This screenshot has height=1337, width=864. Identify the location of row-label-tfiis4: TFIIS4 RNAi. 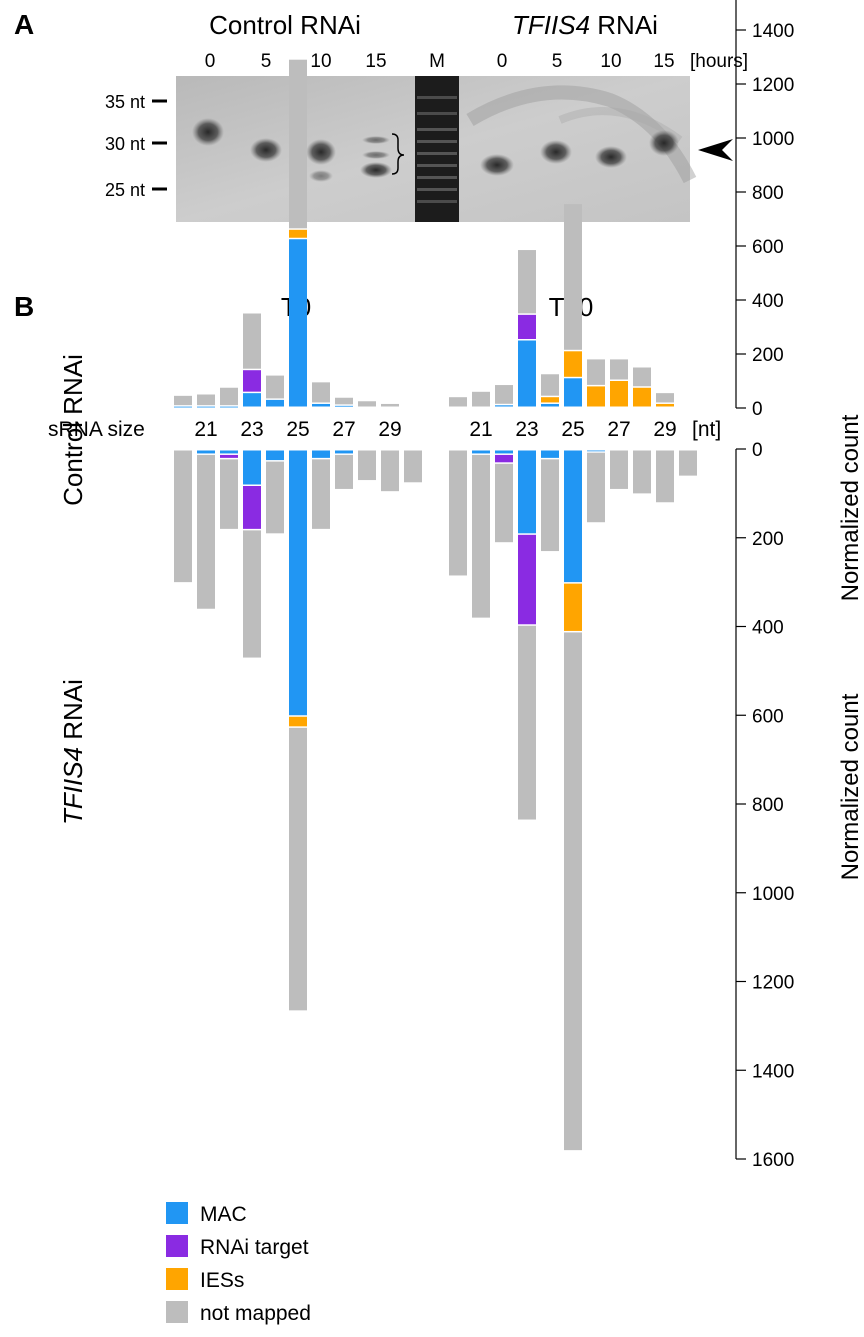
(73, 752).